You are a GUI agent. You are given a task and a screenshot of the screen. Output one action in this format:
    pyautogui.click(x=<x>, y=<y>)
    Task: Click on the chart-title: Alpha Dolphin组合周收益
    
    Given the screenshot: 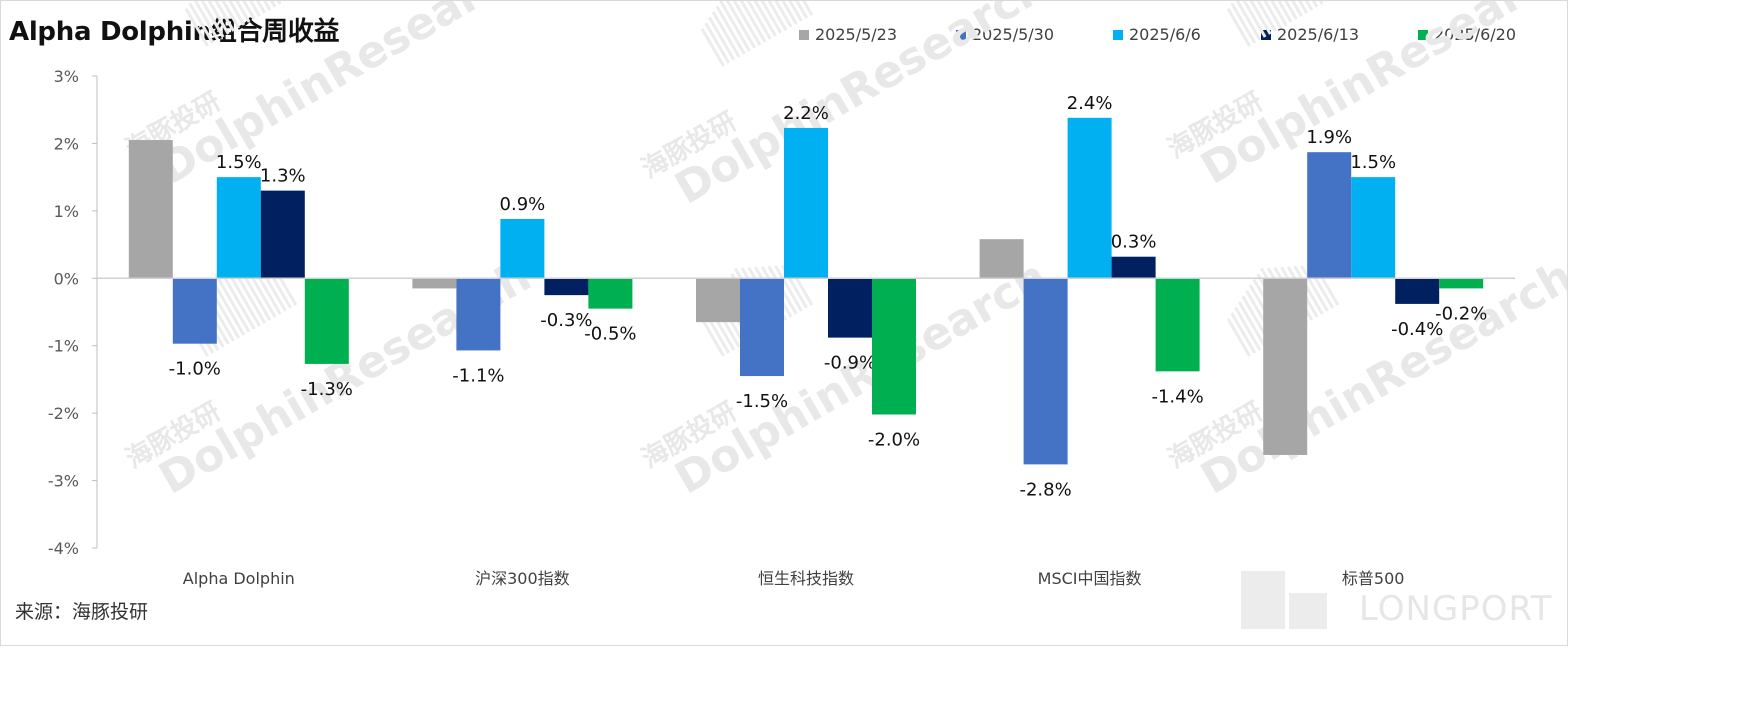 What is the action you would take?
    pyautogui.click(x=174, y=32)
    